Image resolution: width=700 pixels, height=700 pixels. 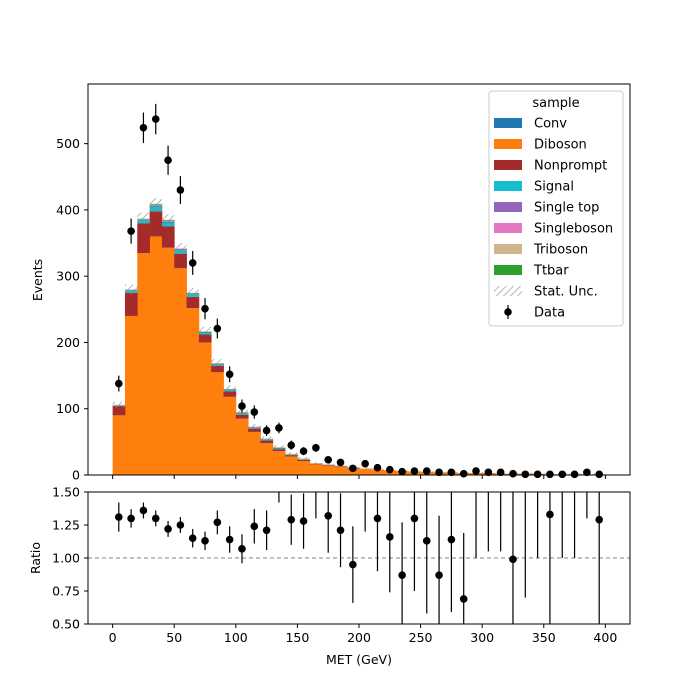 I want to click on legend-label-conv: Conv, so click(x=550, y=124).